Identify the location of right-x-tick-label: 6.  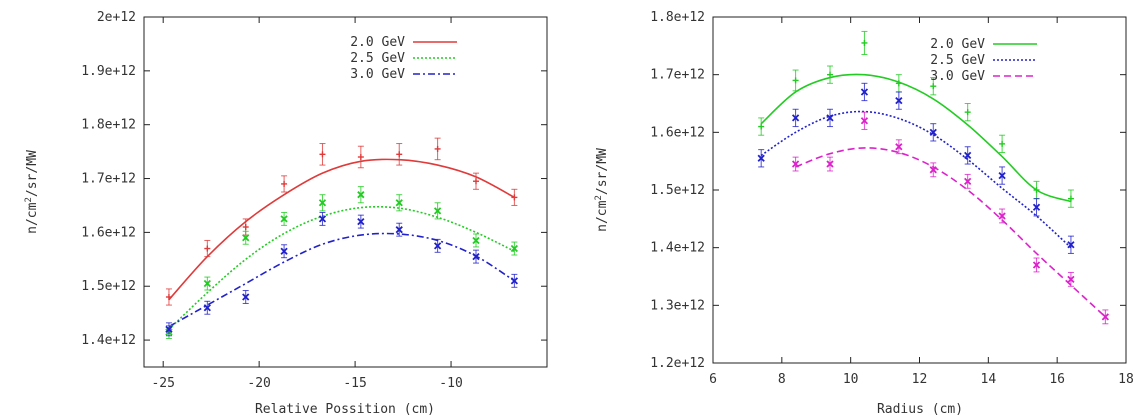
(713, 379).